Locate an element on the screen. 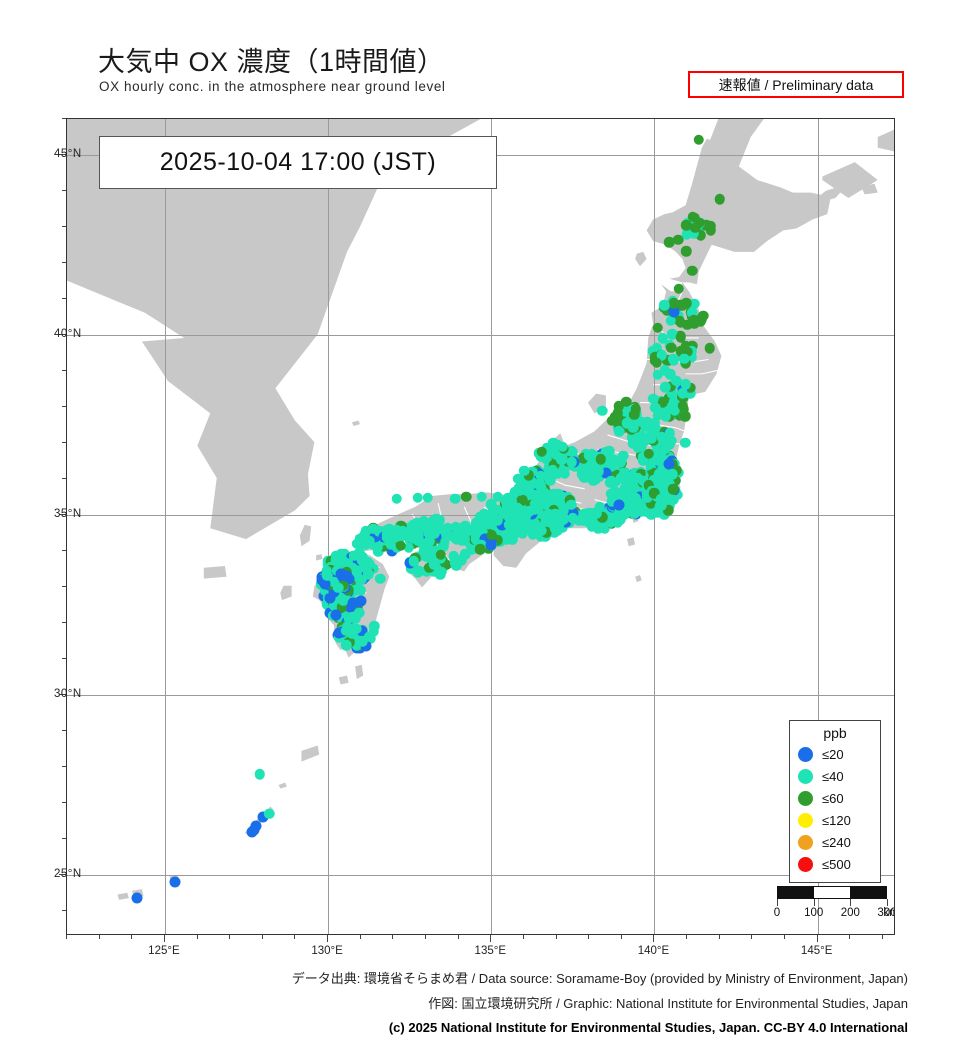  scale-bar-unit: km is located at coordinates (888, 913).